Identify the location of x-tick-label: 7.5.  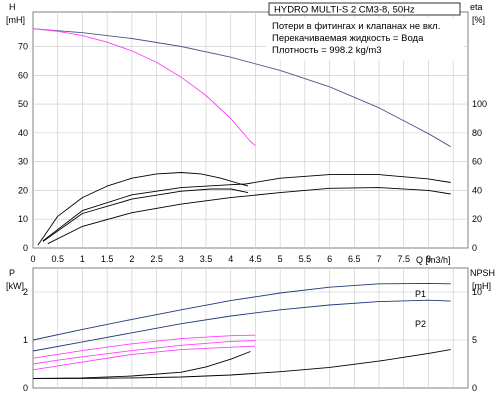
(403, 259).